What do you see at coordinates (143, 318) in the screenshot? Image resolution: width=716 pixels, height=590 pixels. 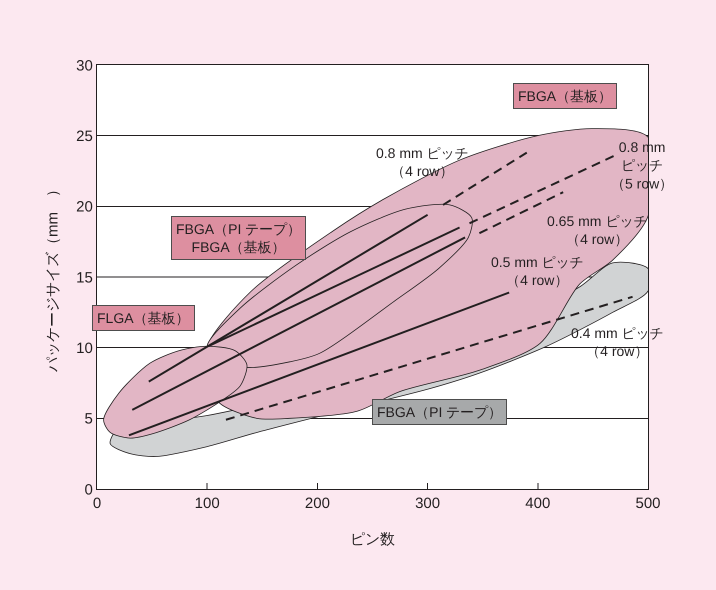 I see `annotation: FLGA（基板）` at bounding box center [143, 318].